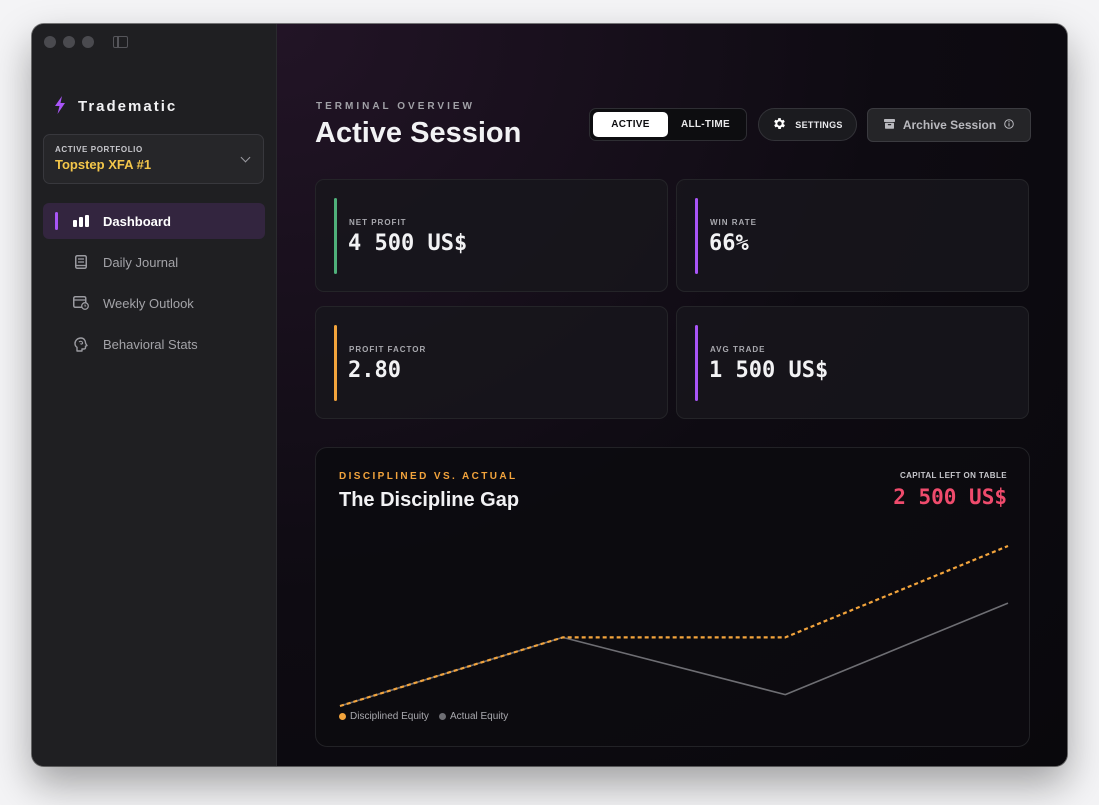 Image resolution: width=1099 pixels, height=805 pixels. Describe the element at coordinates (950, 497) in the screenshot. I see `capital-left-value: 2 500 US$` at that location.